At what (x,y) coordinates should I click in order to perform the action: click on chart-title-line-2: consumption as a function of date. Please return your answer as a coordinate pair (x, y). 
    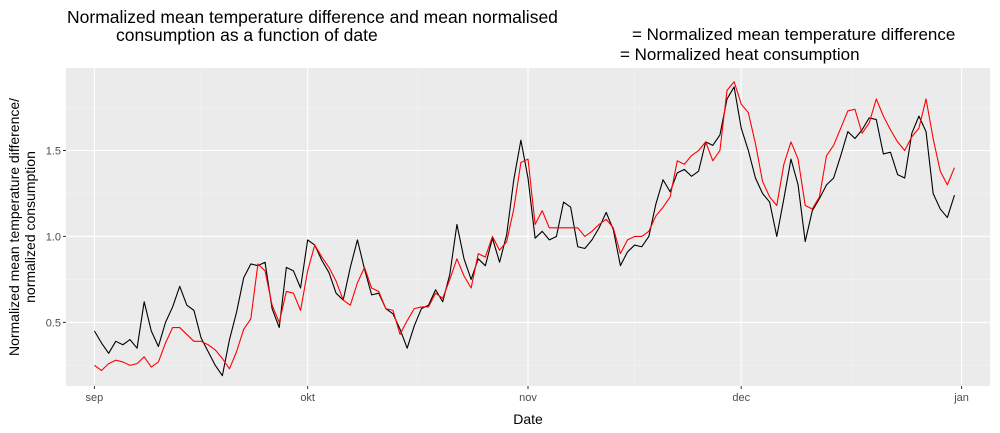
    Looking at the image, I should click on (247, 35).